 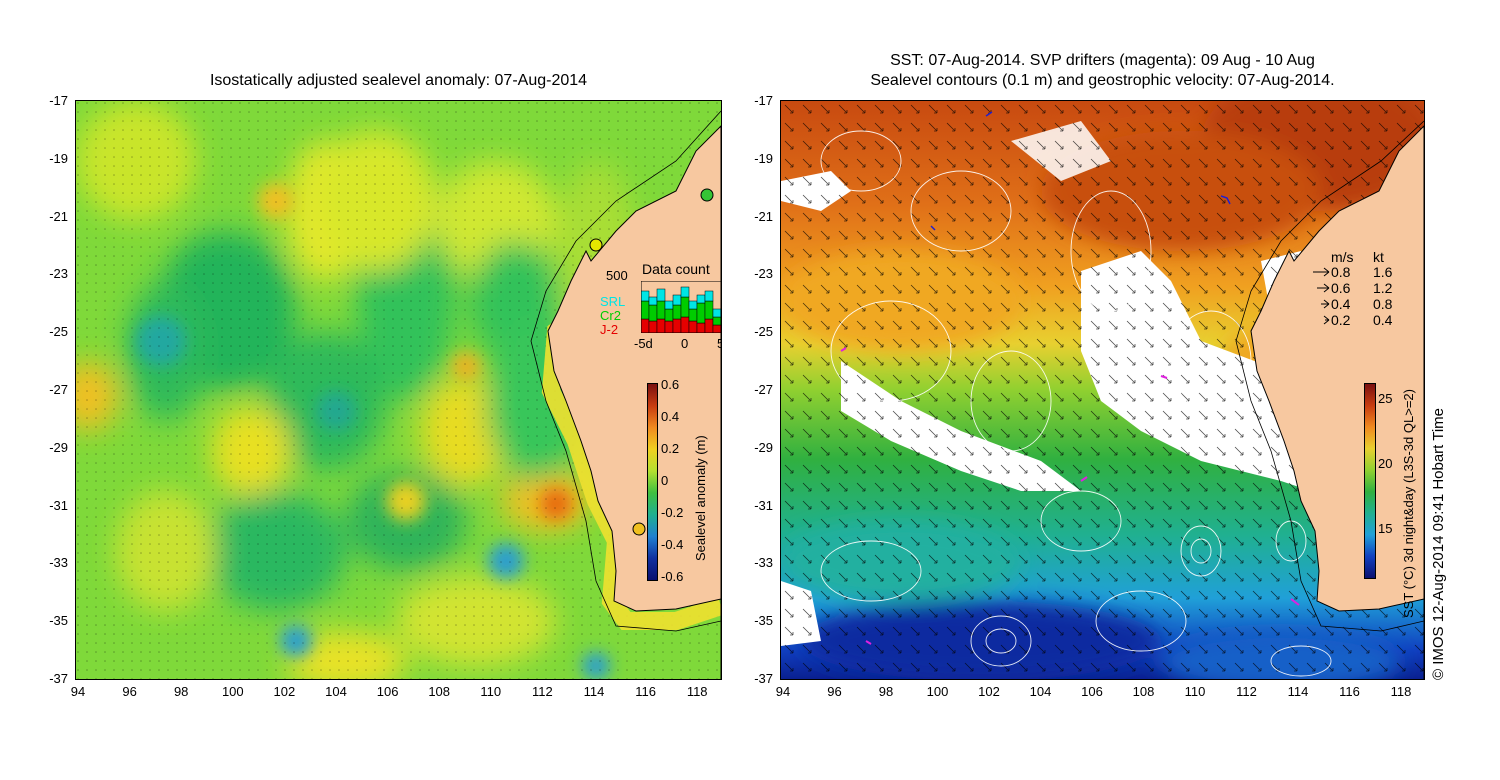 What do you see at coordinates (1378, 257) in the screenshot?
I see `velocity-legend-kt-header: kt` at bounding box center [1378, 257].